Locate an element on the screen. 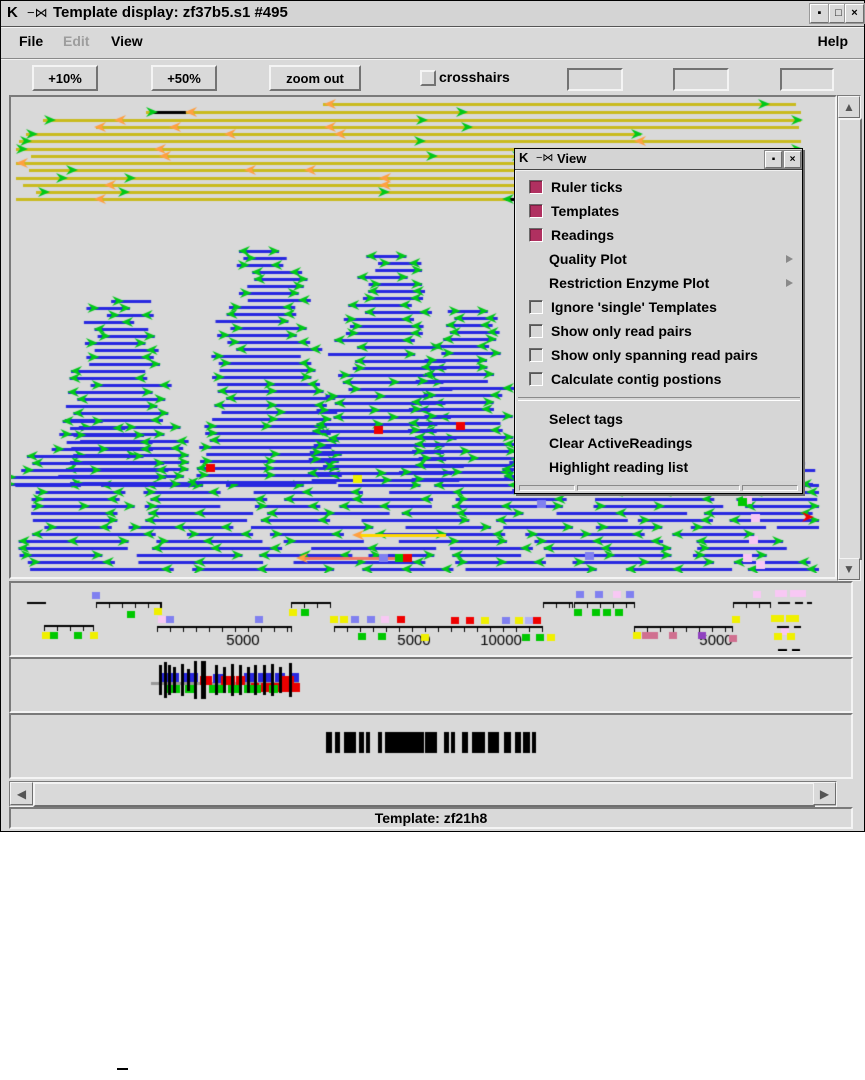 The height and width of the screenshot is (1080, 865). menu-bar: File Edit View Help is located at coordinates (432, 43).